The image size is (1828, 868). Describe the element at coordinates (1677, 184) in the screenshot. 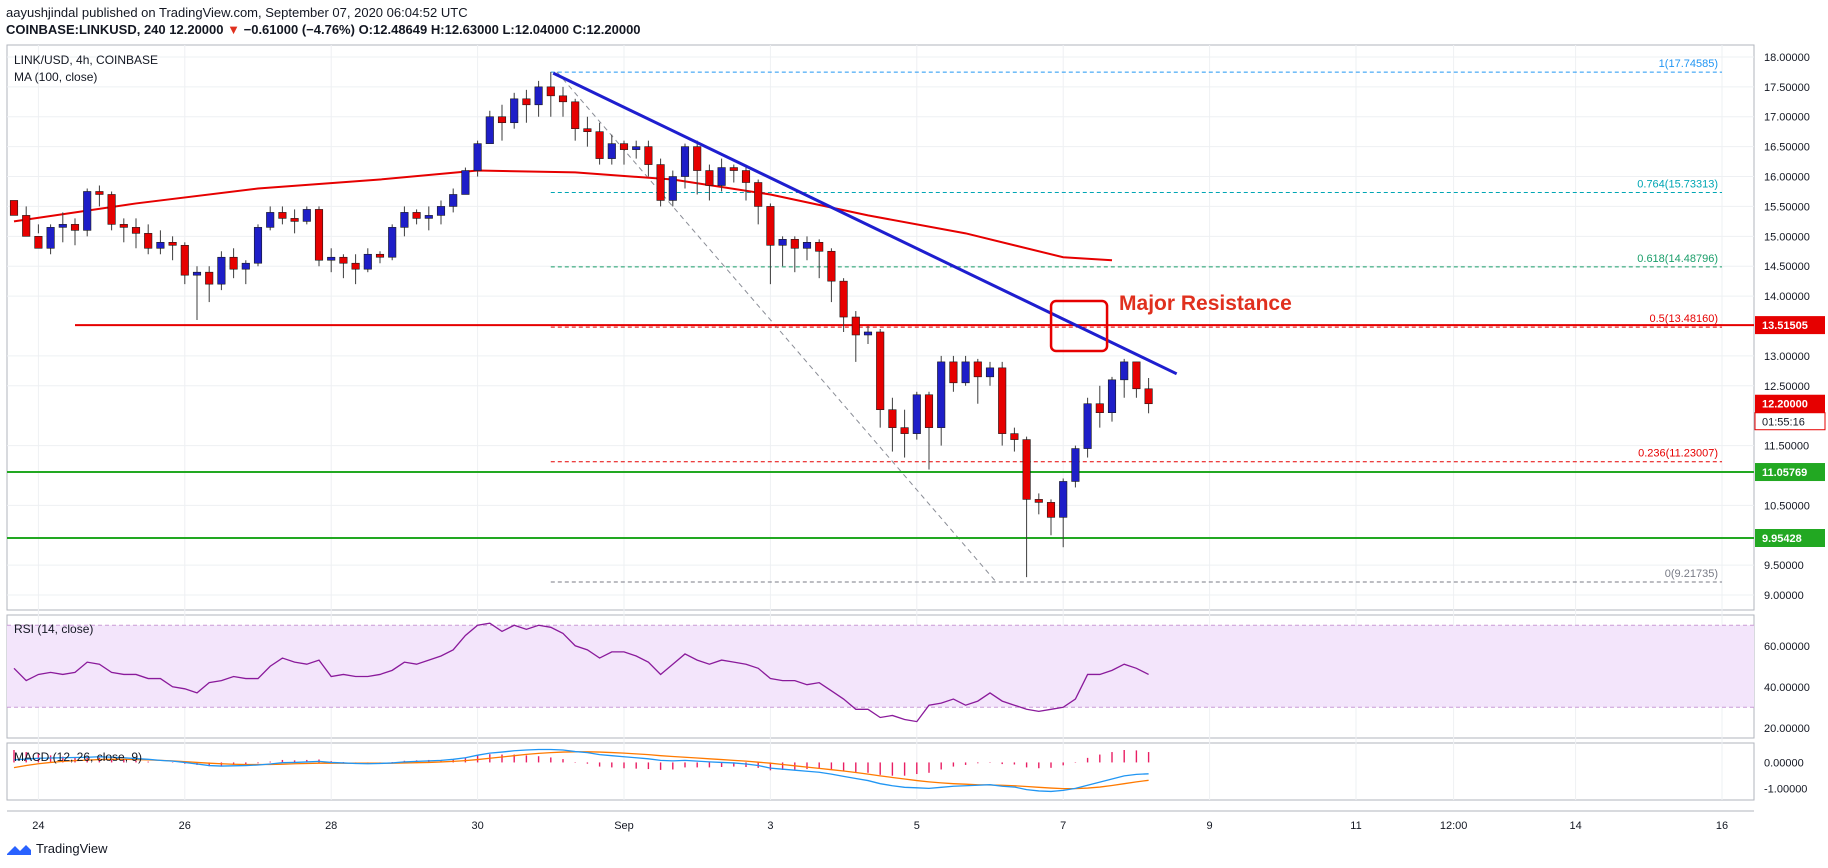

I see `fib-level-label: 0.764(15.73313)` at that location.